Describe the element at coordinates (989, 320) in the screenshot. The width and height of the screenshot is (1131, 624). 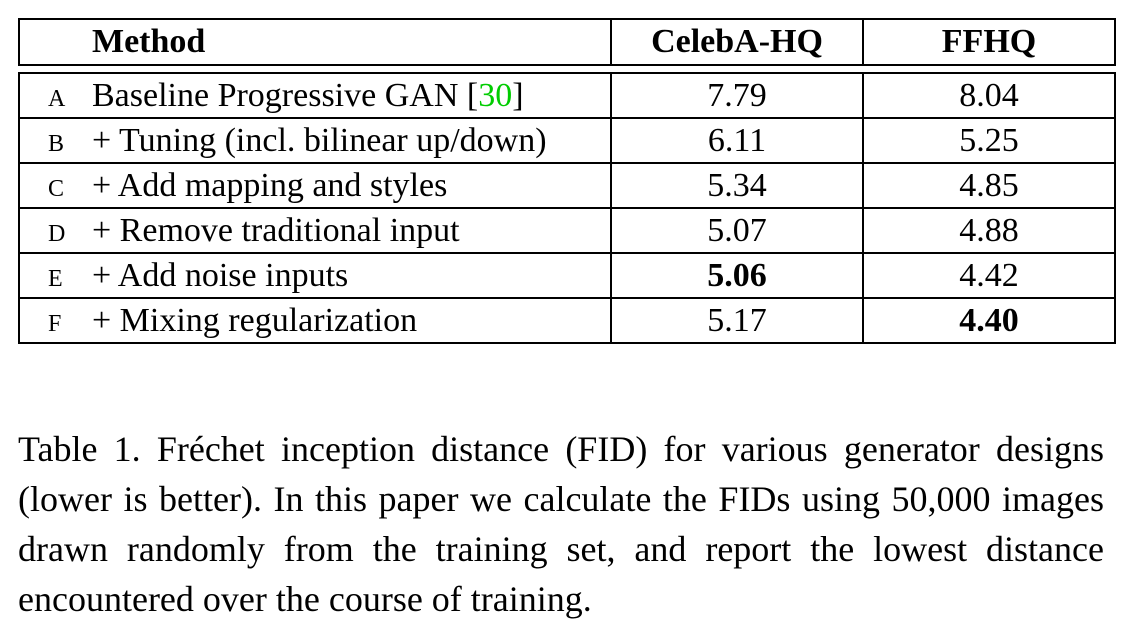
I see `ffhq-fid-value: 4.40` at that location.